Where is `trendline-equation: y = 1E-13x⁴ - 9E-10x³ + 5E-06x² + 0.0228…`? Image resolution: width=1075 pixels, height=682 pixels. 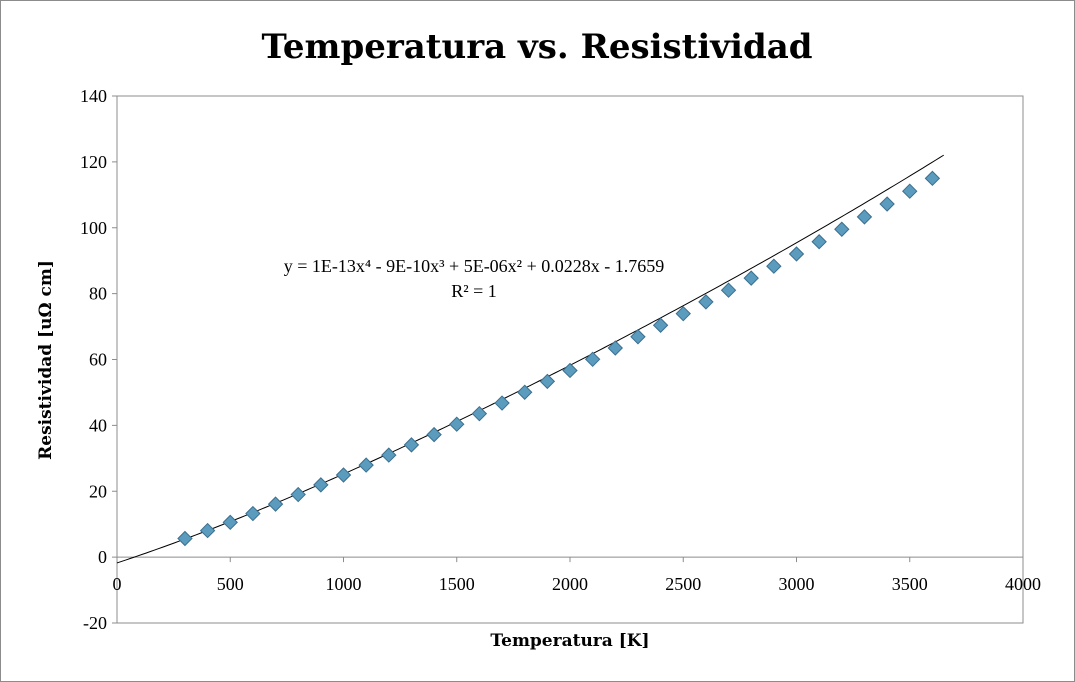 trendline-equation: y = 1E-13x⁴ - 9E-10x³ + 5E-06x² + 0.0228… is located at coordinates (474, 266).